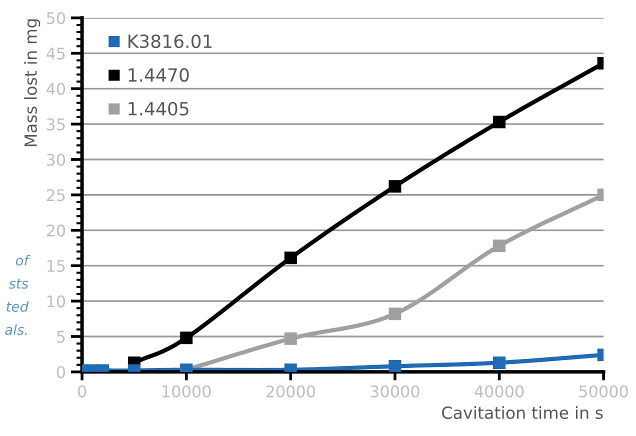 Image resolution: width=636 pixels, height=436 pixels. Describe the element at coordinates (395, 391) in the screenshot. I see `x-tick-label: 30000` at that location.